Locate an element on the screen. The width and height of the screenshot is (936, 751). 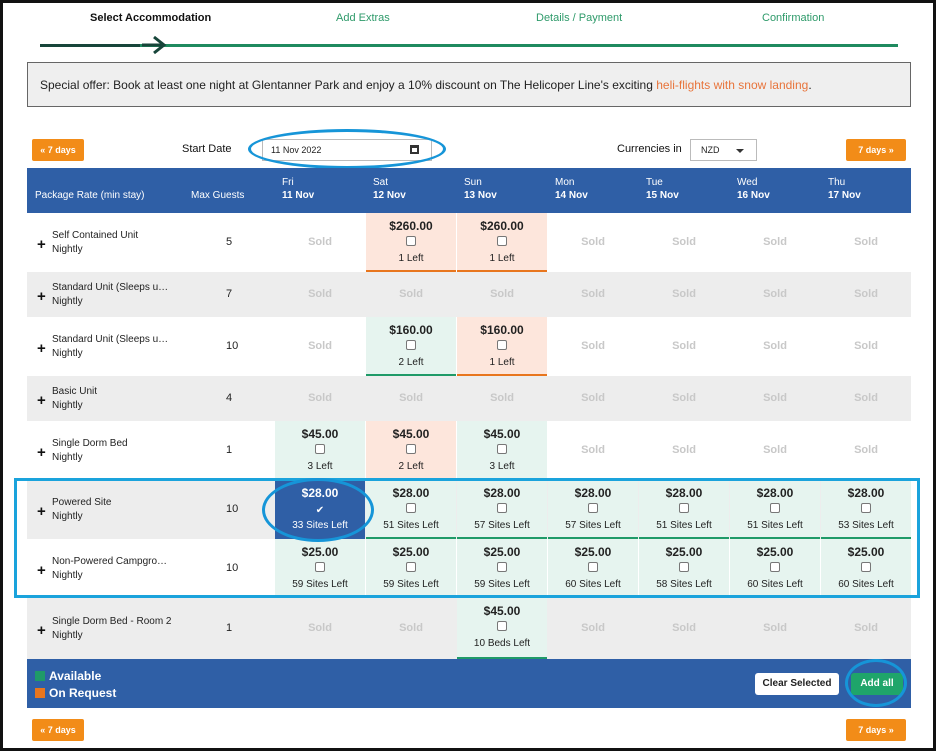
rate-cell: $28.00 53 Sites Left is located at coordinates (866, 509).